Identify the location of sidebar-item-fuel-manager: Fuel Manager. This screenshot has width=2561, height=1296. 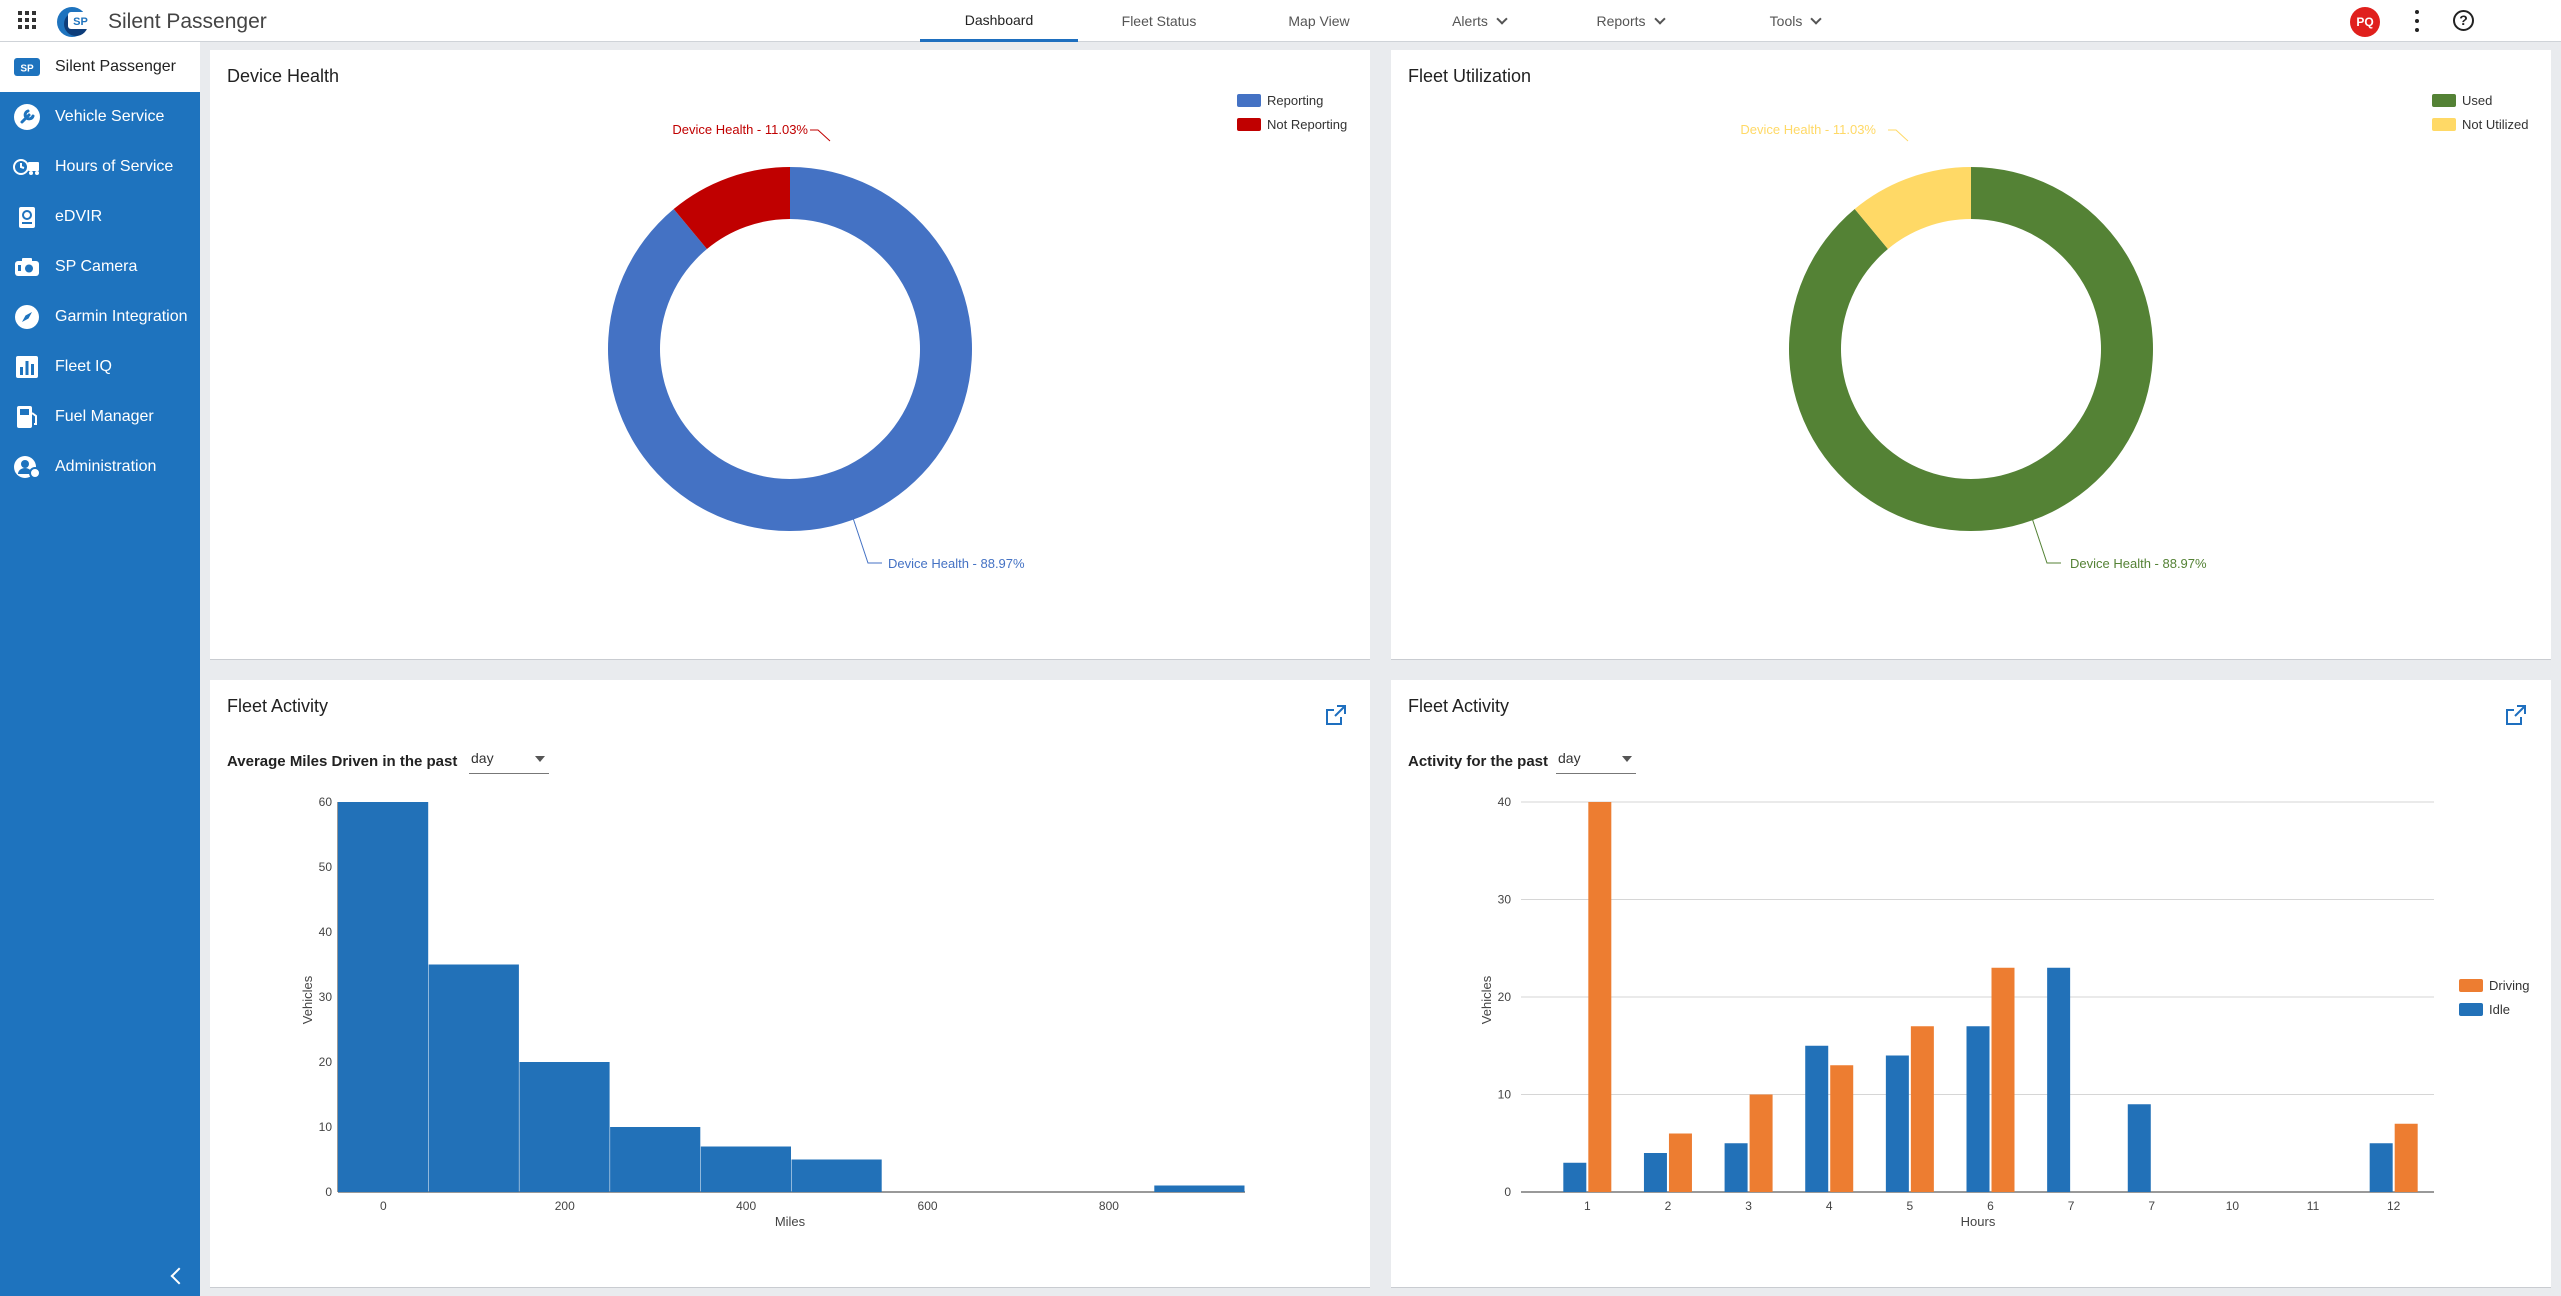
(100, 417).